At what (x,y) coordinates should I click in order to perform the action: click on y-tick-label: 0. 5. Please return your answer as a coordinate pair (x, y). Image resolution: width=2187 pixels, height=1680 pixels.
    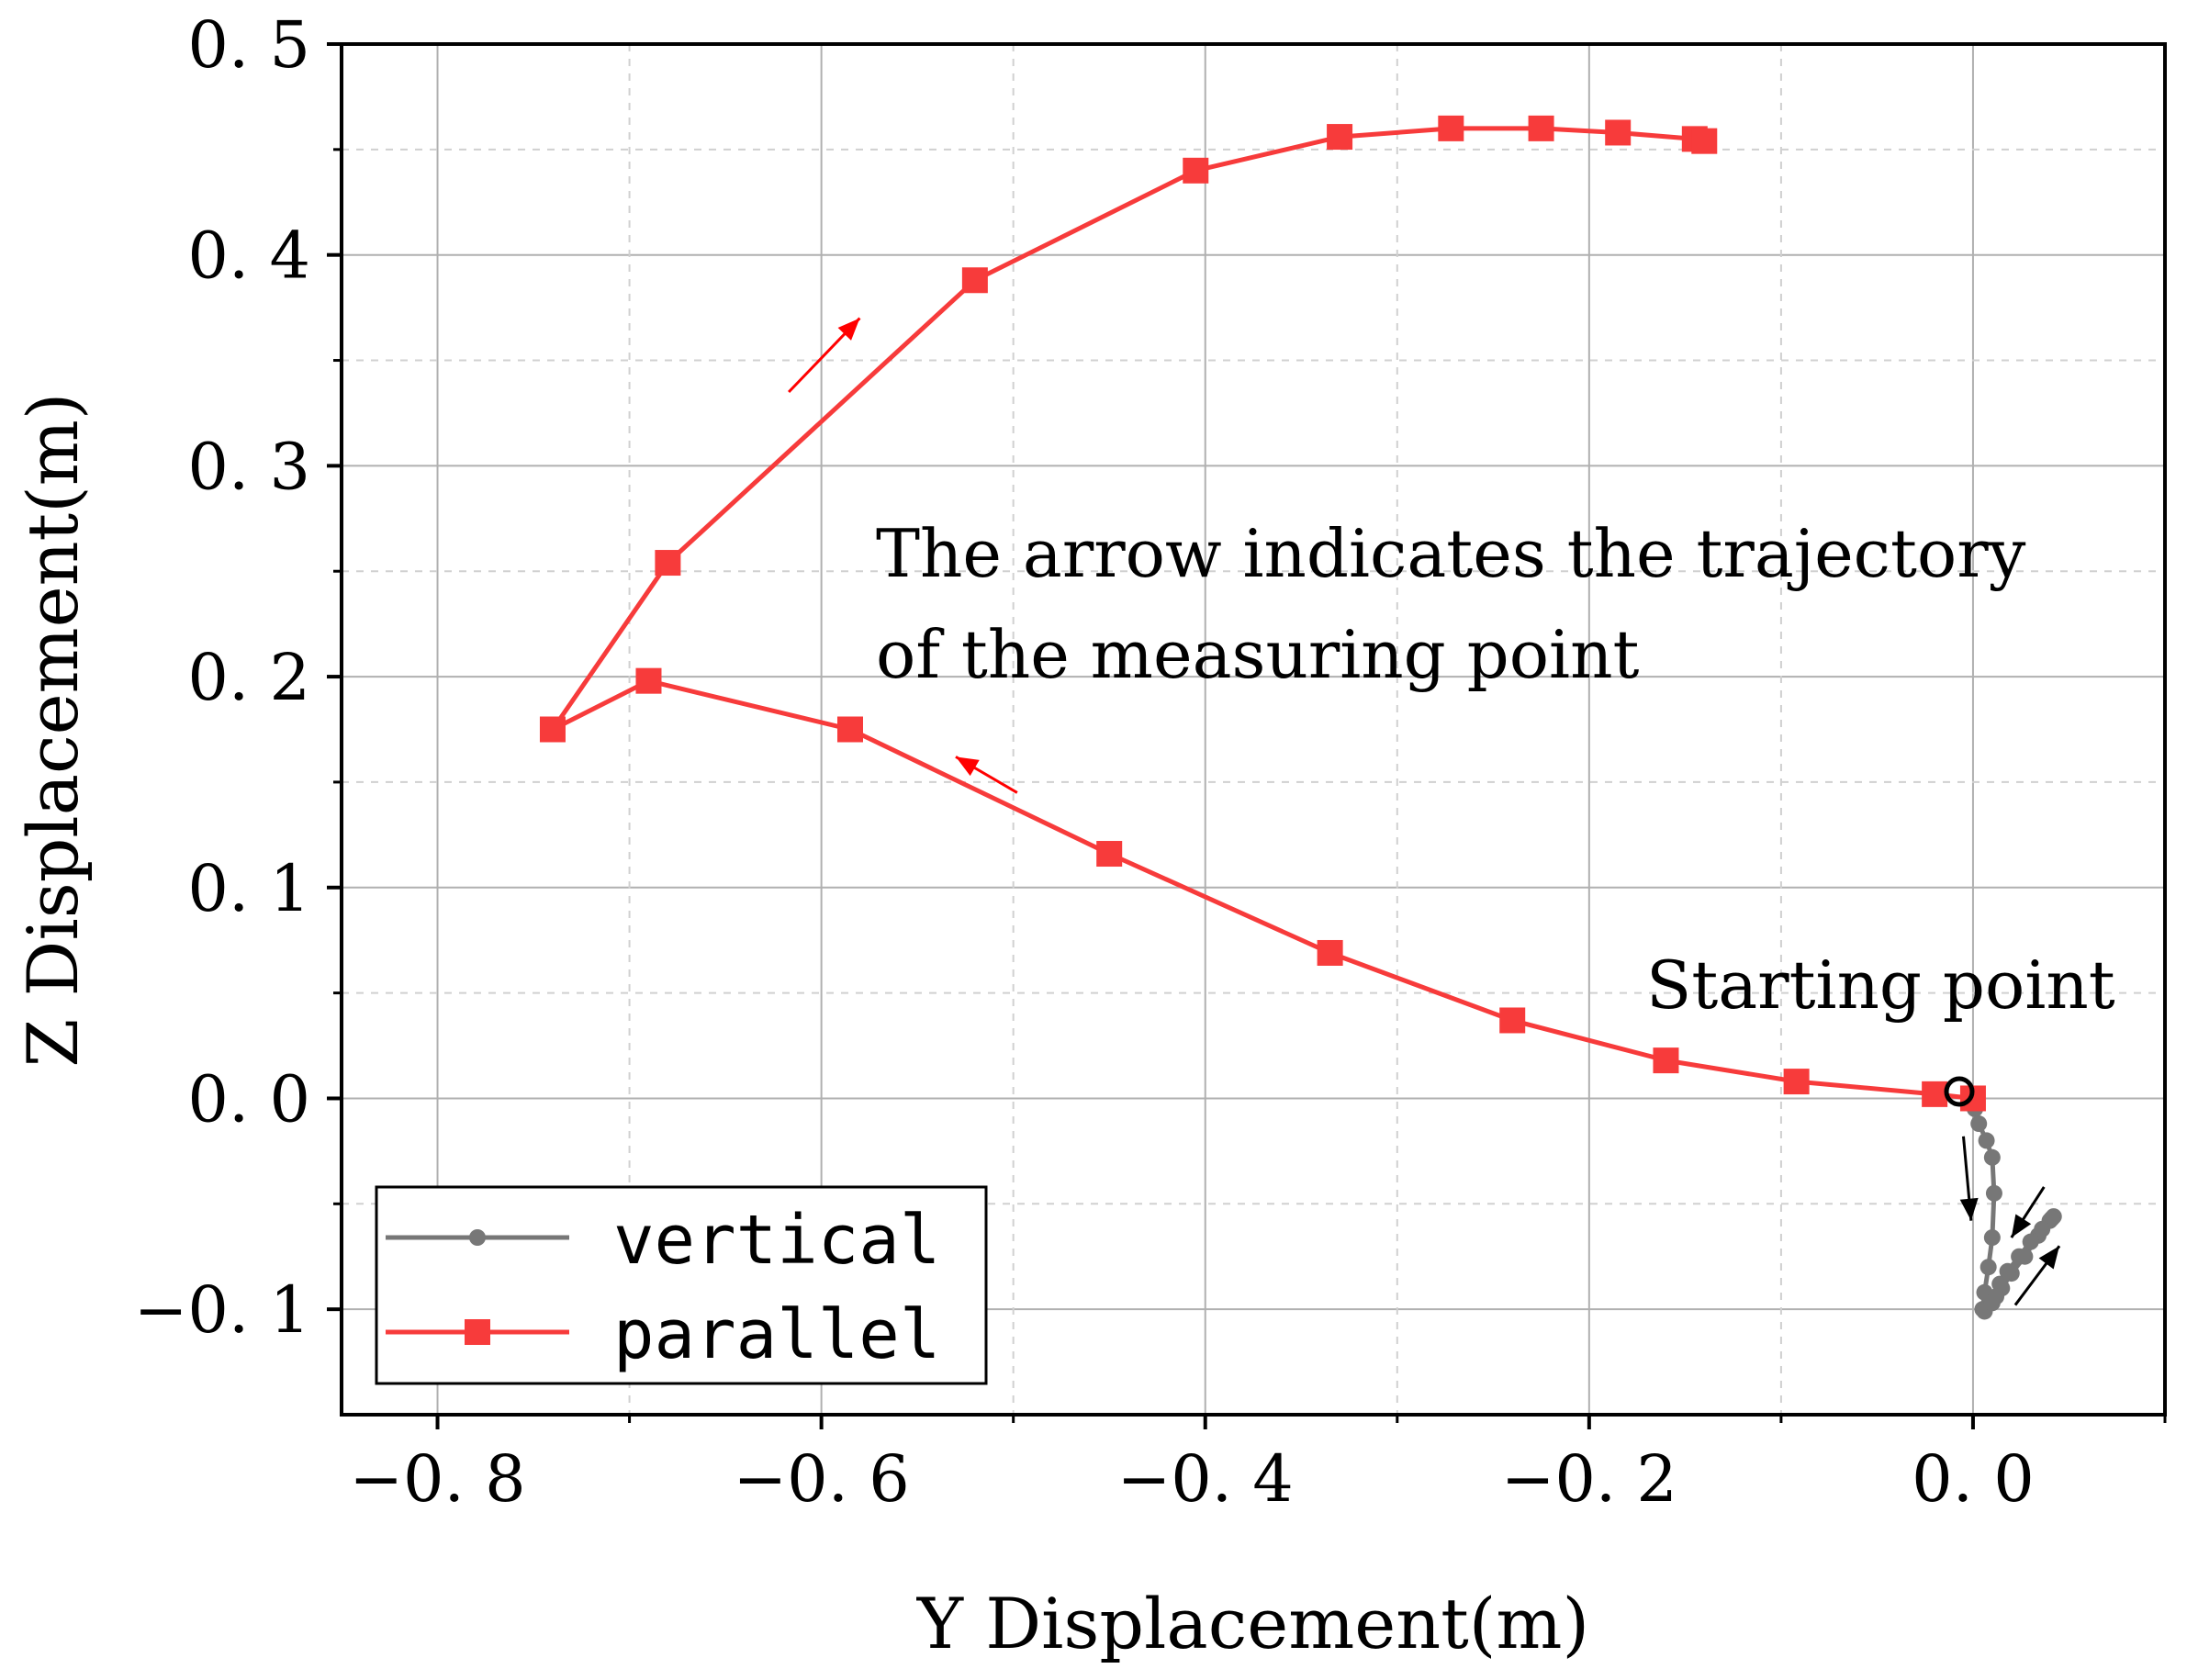
    Looking at the image, I should click on (249, 45).